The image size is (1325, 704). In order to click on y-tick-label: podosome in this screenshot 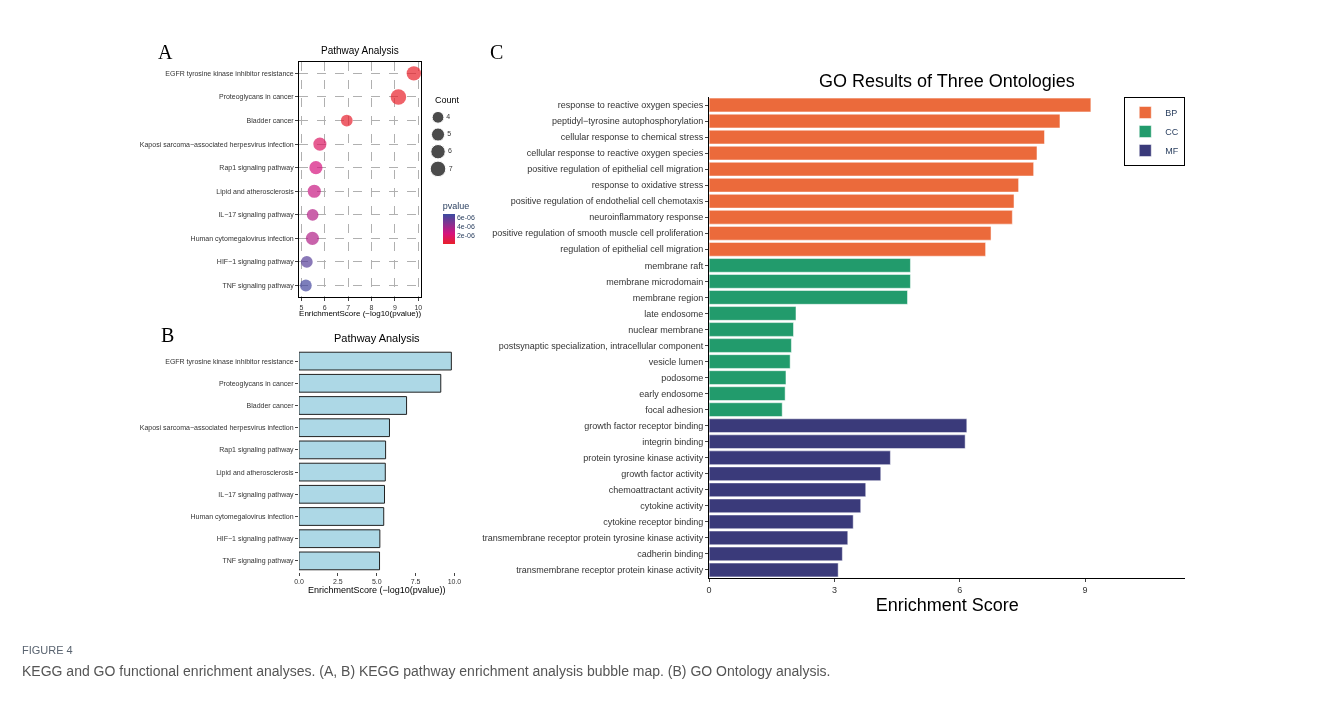, I will do `click(682, 377)`.